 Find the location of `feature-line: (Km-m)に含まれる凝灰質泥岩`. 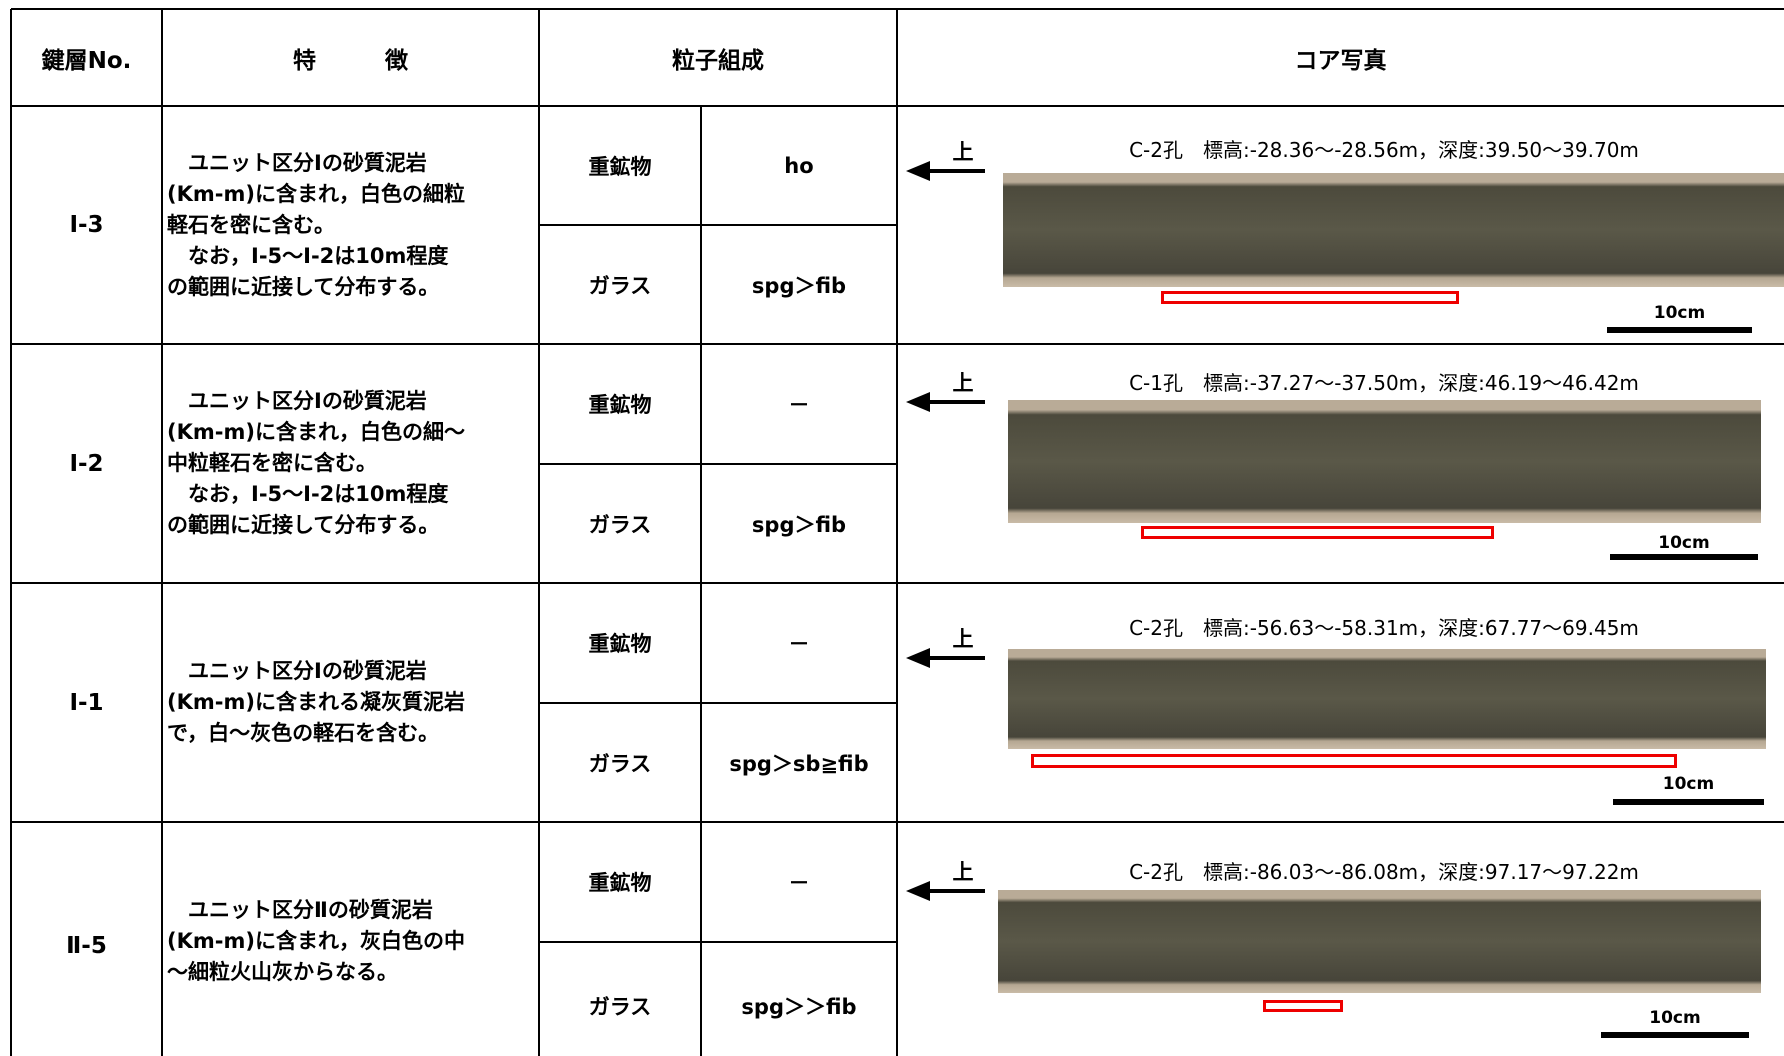

feature-line: (Km-m)に含まれる凝灰質泥岩 is located at coordinates (316, 702).